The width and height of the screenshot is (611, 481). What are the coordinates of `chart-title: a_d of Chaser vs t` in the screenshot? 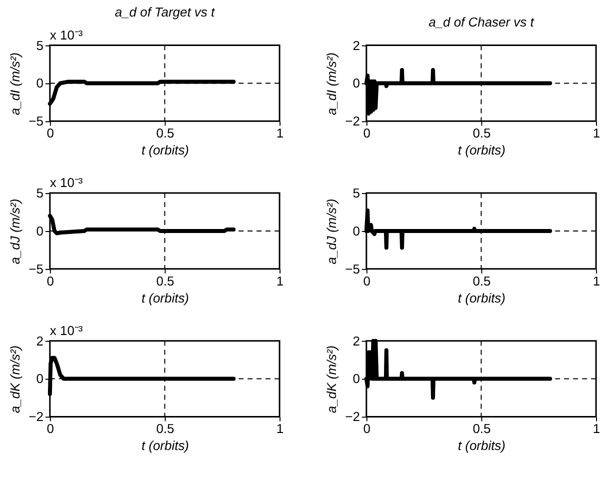 It's located at (482, 22).